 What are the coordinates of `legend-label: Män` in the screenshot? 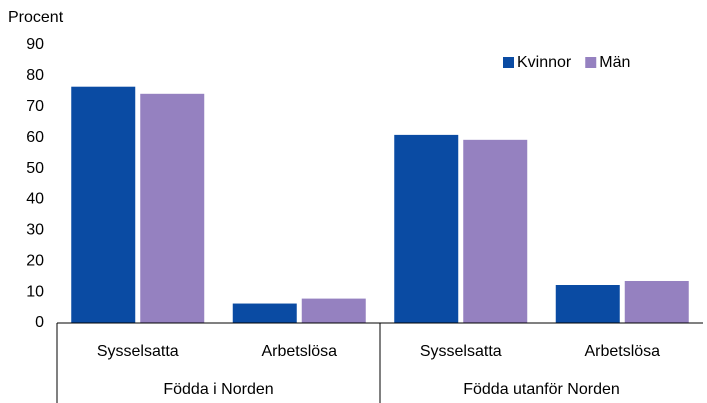 It's located at (614, 62).